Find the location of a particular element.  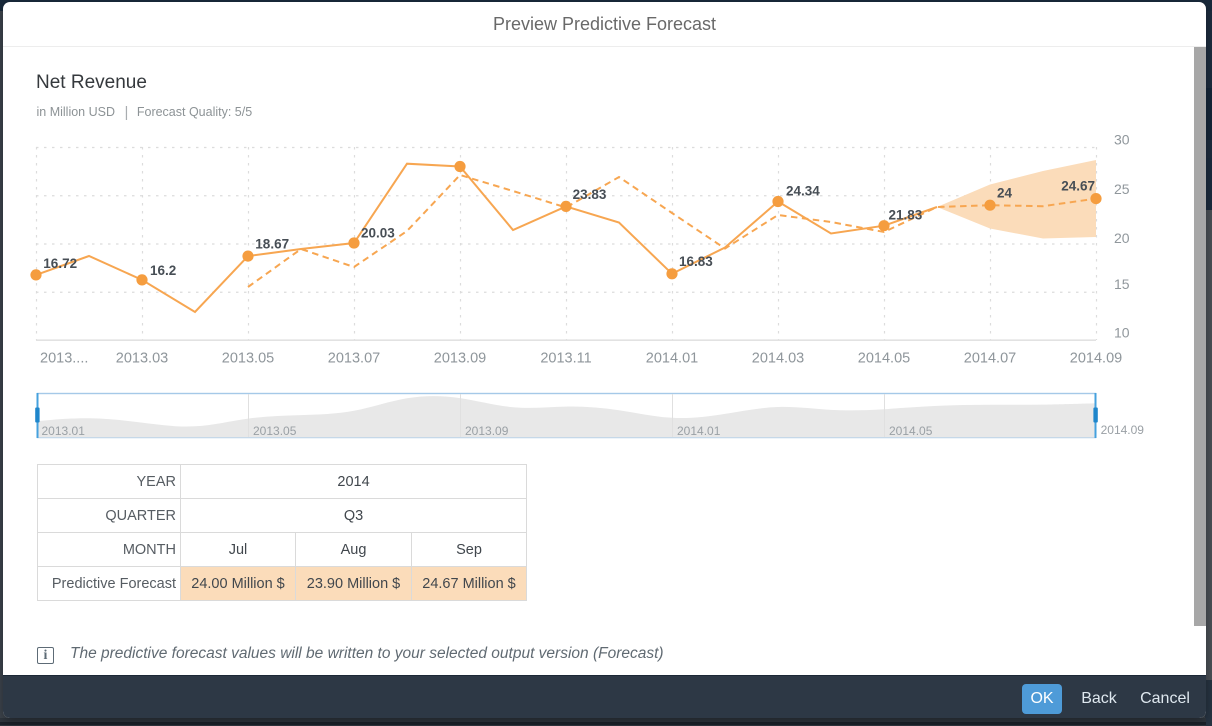

svg-text: 20.03 is located at coordinates (378, 232).